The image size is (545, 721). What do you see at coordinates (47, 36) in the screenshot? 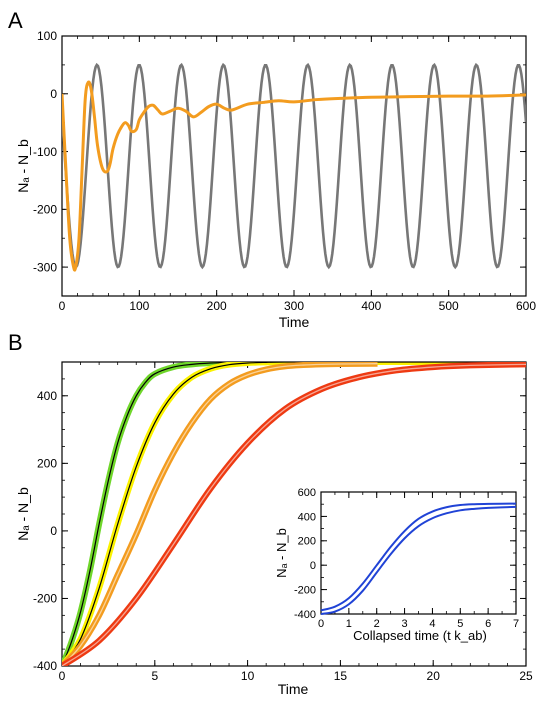
I see `y-tick-label: 100` at bounding box center [47, 36].